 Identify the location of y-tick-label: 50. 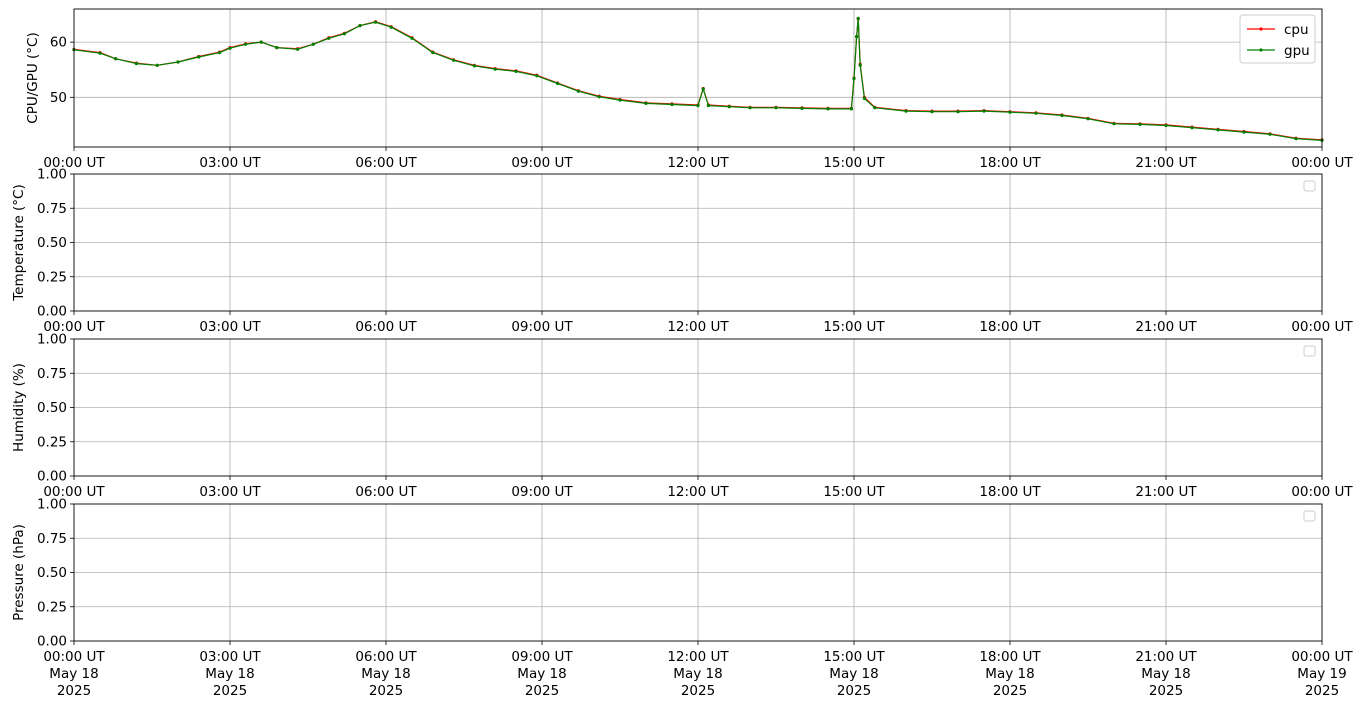
(58, 98).